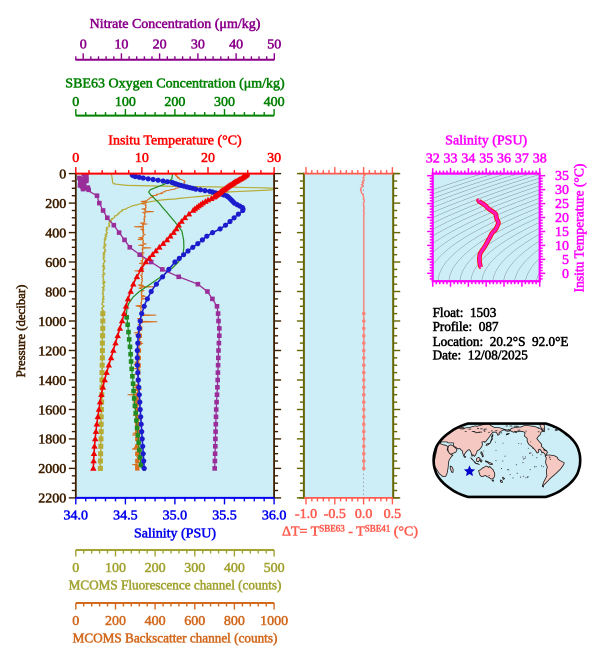  I want to click on svg-text: 1800, so click(52, 440).